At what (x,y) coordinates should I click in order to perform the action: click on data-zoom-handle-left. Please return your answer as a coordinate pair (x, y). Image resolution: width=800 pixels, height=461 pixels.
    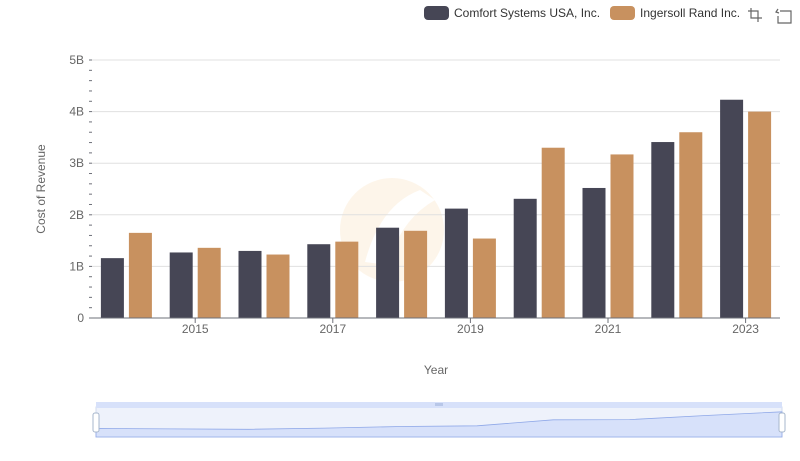
    Looking at the image, I should click on (96, 422).